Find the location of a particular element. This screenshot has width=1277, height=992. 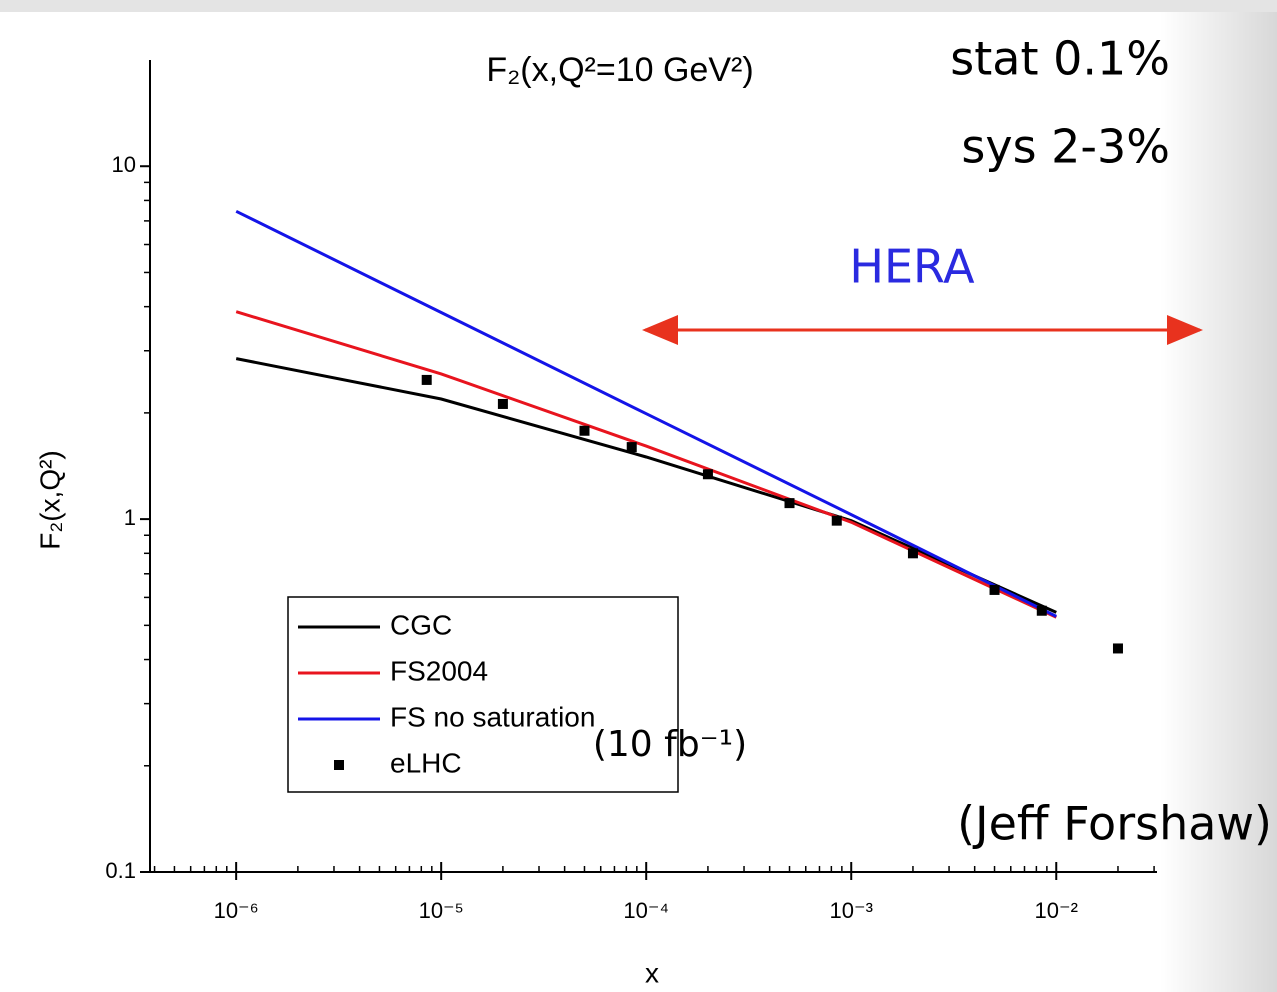

x-tick-label: 10⁻⁵ is located at coordinates (441, 910).